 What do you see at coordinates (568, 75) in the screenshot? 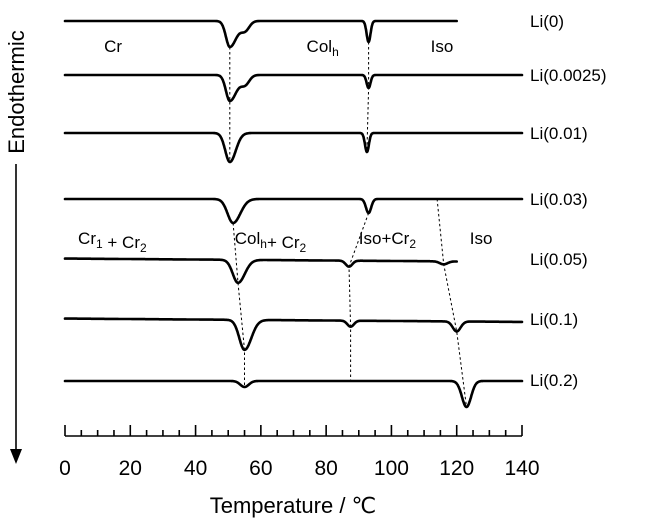
I see `series-label: Li(0.0025)` at bounding box center [568, 75].